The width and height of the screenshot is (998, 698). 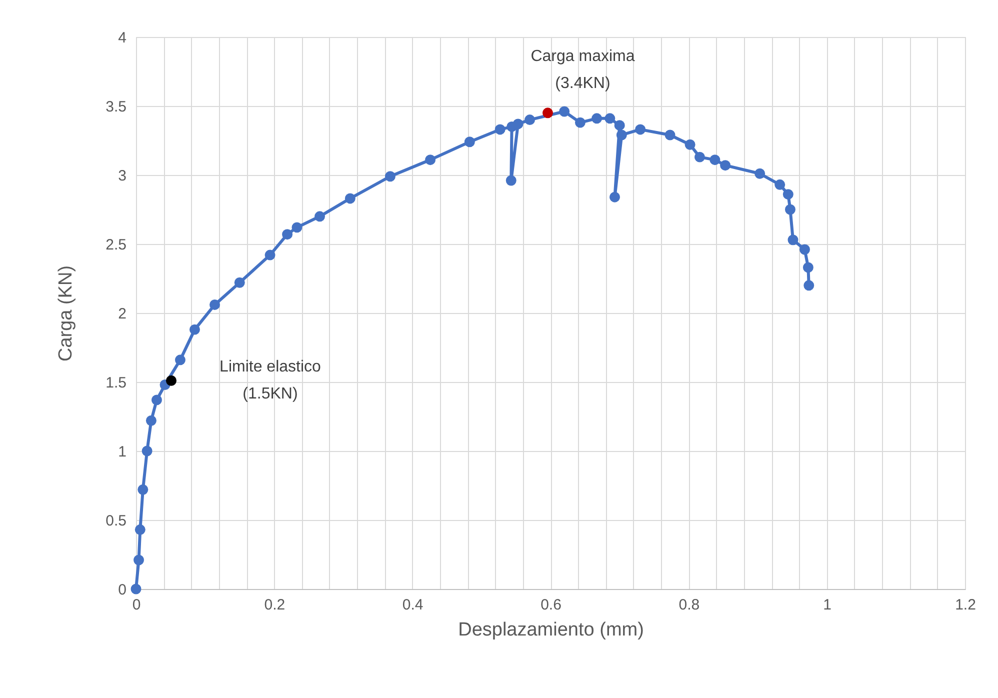 I want to click on x-tick-label: 0.4, so click(x=413, y=605).